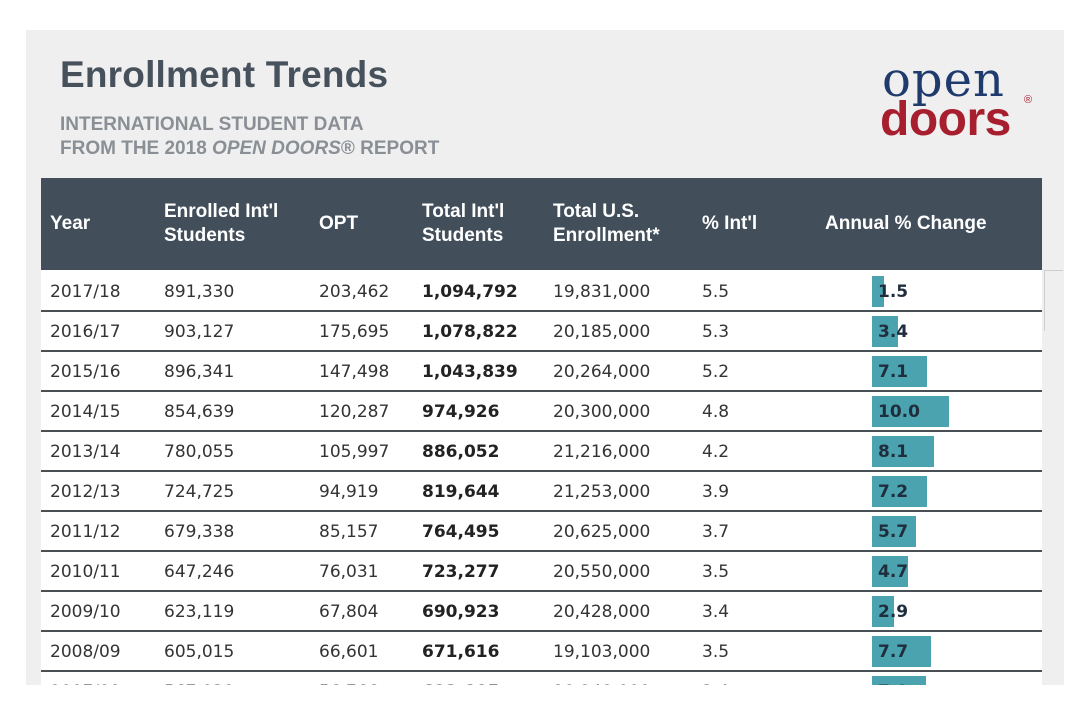 This screenshot has height=707, width=1080. Describe the element at coordinates (199, 452) in the screenshot. I see `cell-enrolled: 780,055` at that location.